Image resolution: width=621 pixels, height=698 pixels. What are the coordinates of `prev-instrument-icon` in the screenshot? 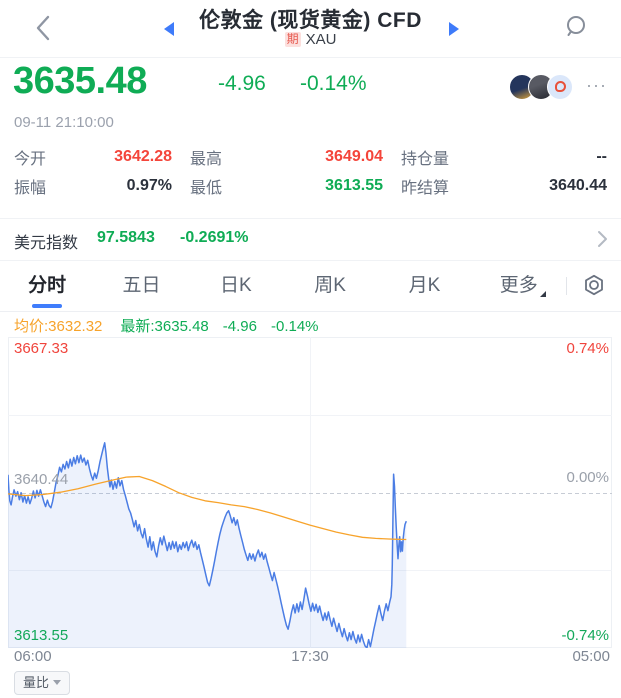 It's located at (169, 29).